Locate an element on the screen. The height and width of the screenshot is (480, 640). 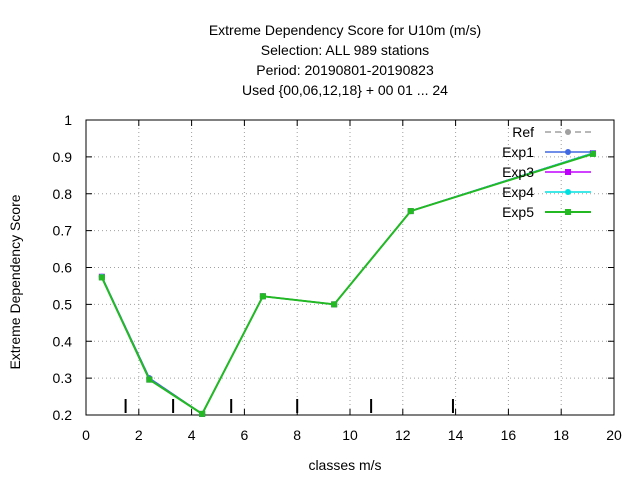
x-tick-label: 16 is located at coordinates (509, 435).